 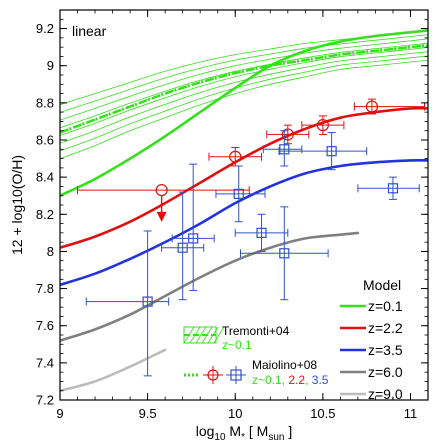 What do you see at coordinates (50, 251) in the screenshot?
I see `y-tick-label: 8` at bounding box center [50, 251].